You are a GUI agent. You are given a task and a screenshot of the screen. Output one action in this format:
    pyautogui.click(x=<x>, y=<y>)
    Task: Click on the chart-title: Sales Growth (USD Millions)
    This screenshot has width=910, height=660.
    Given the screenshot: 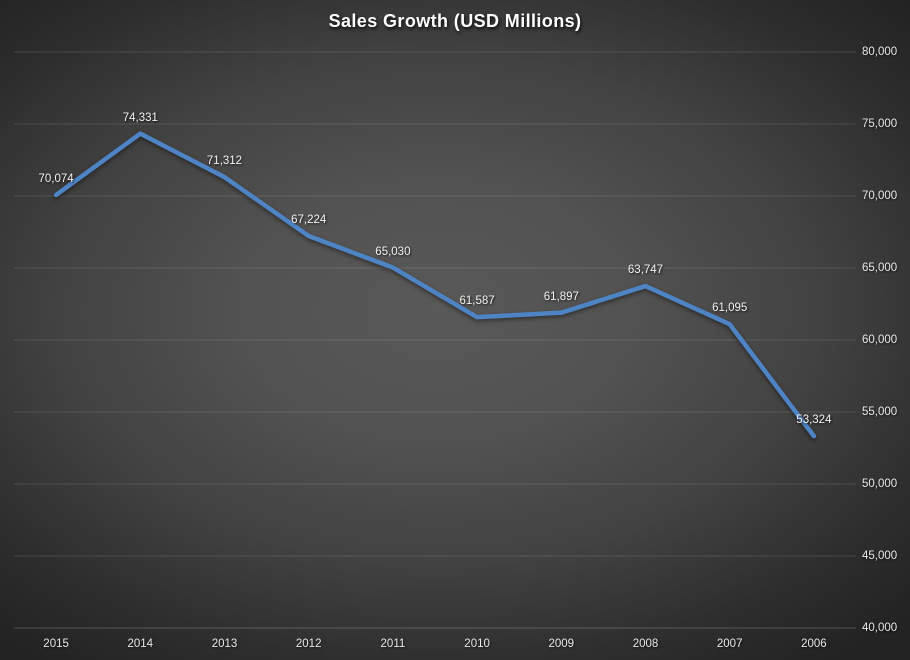 What is the action you would take?
    pyautogui.click(x=455, y=21)
    